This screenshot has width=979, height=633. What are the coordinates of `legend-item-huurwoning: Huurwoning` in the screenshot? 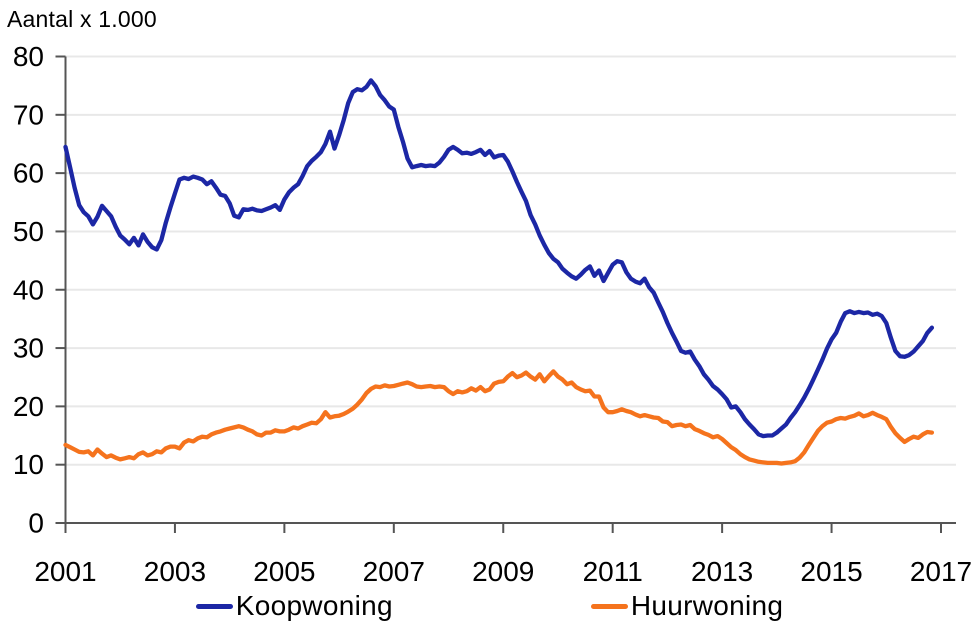 It's located at (687, 606).